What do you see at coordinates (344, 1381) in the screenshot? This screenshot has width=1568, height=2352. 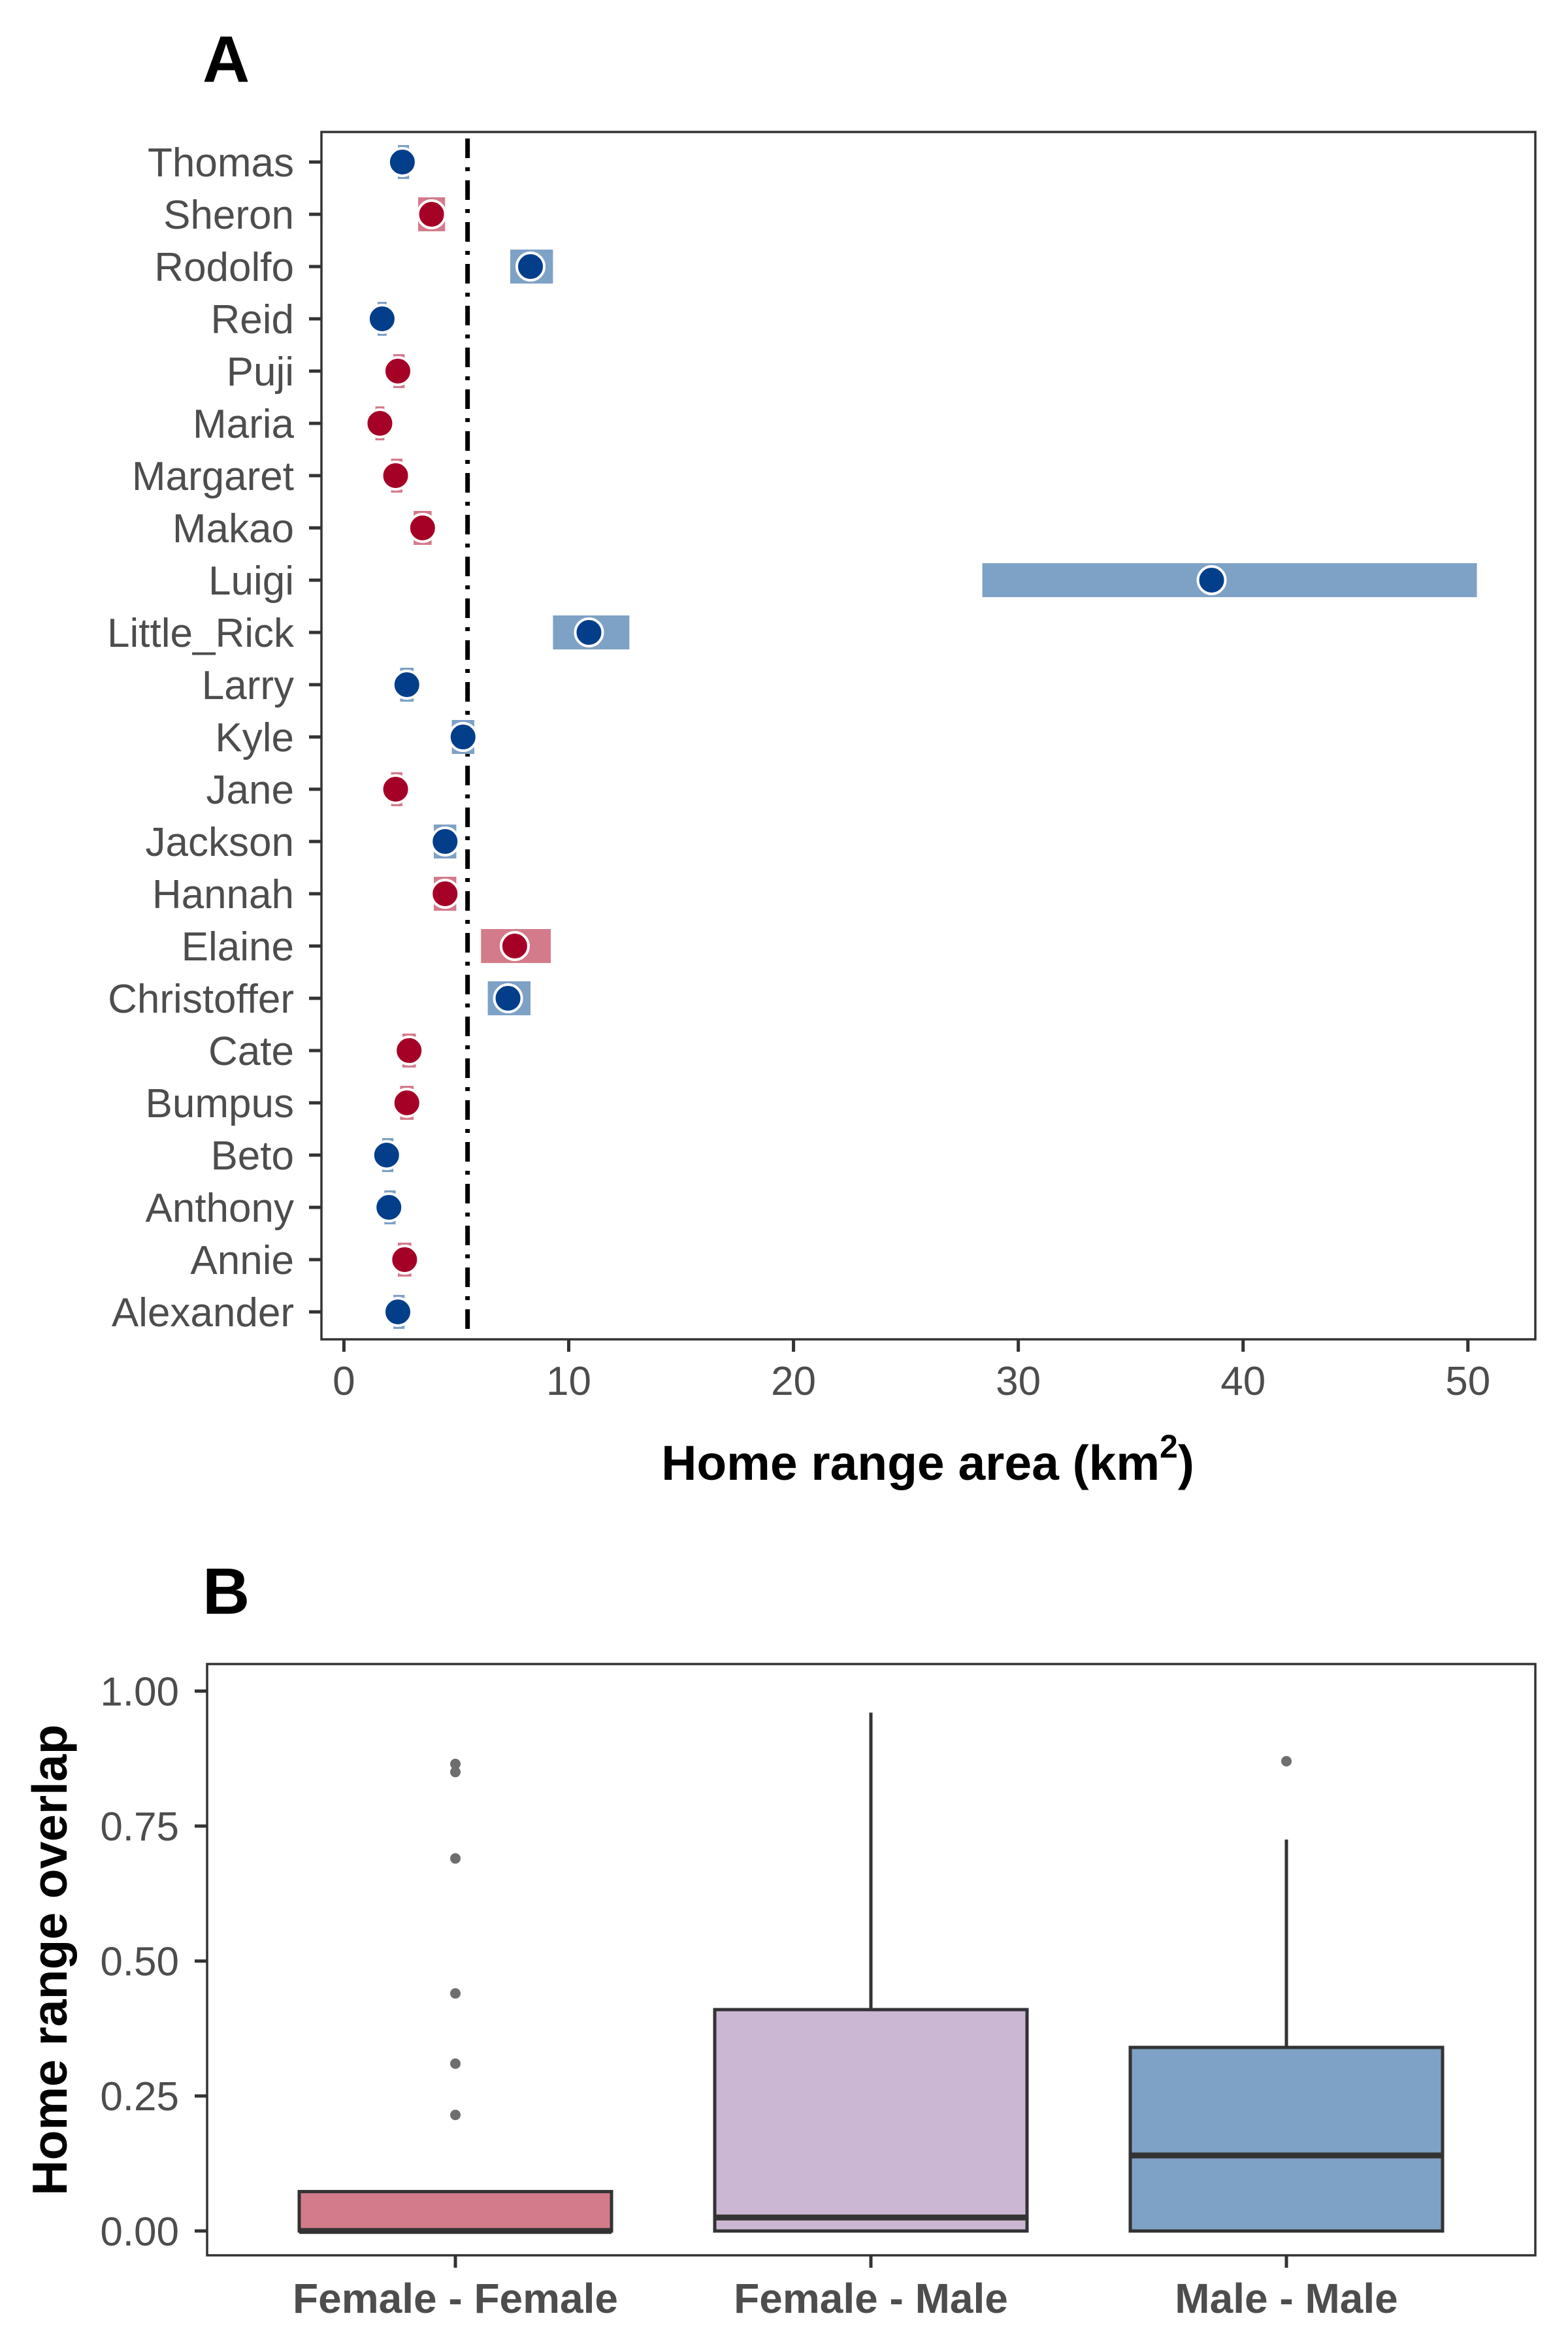 I see `x-tick-label: 0` at bounding box center [344, 1381].